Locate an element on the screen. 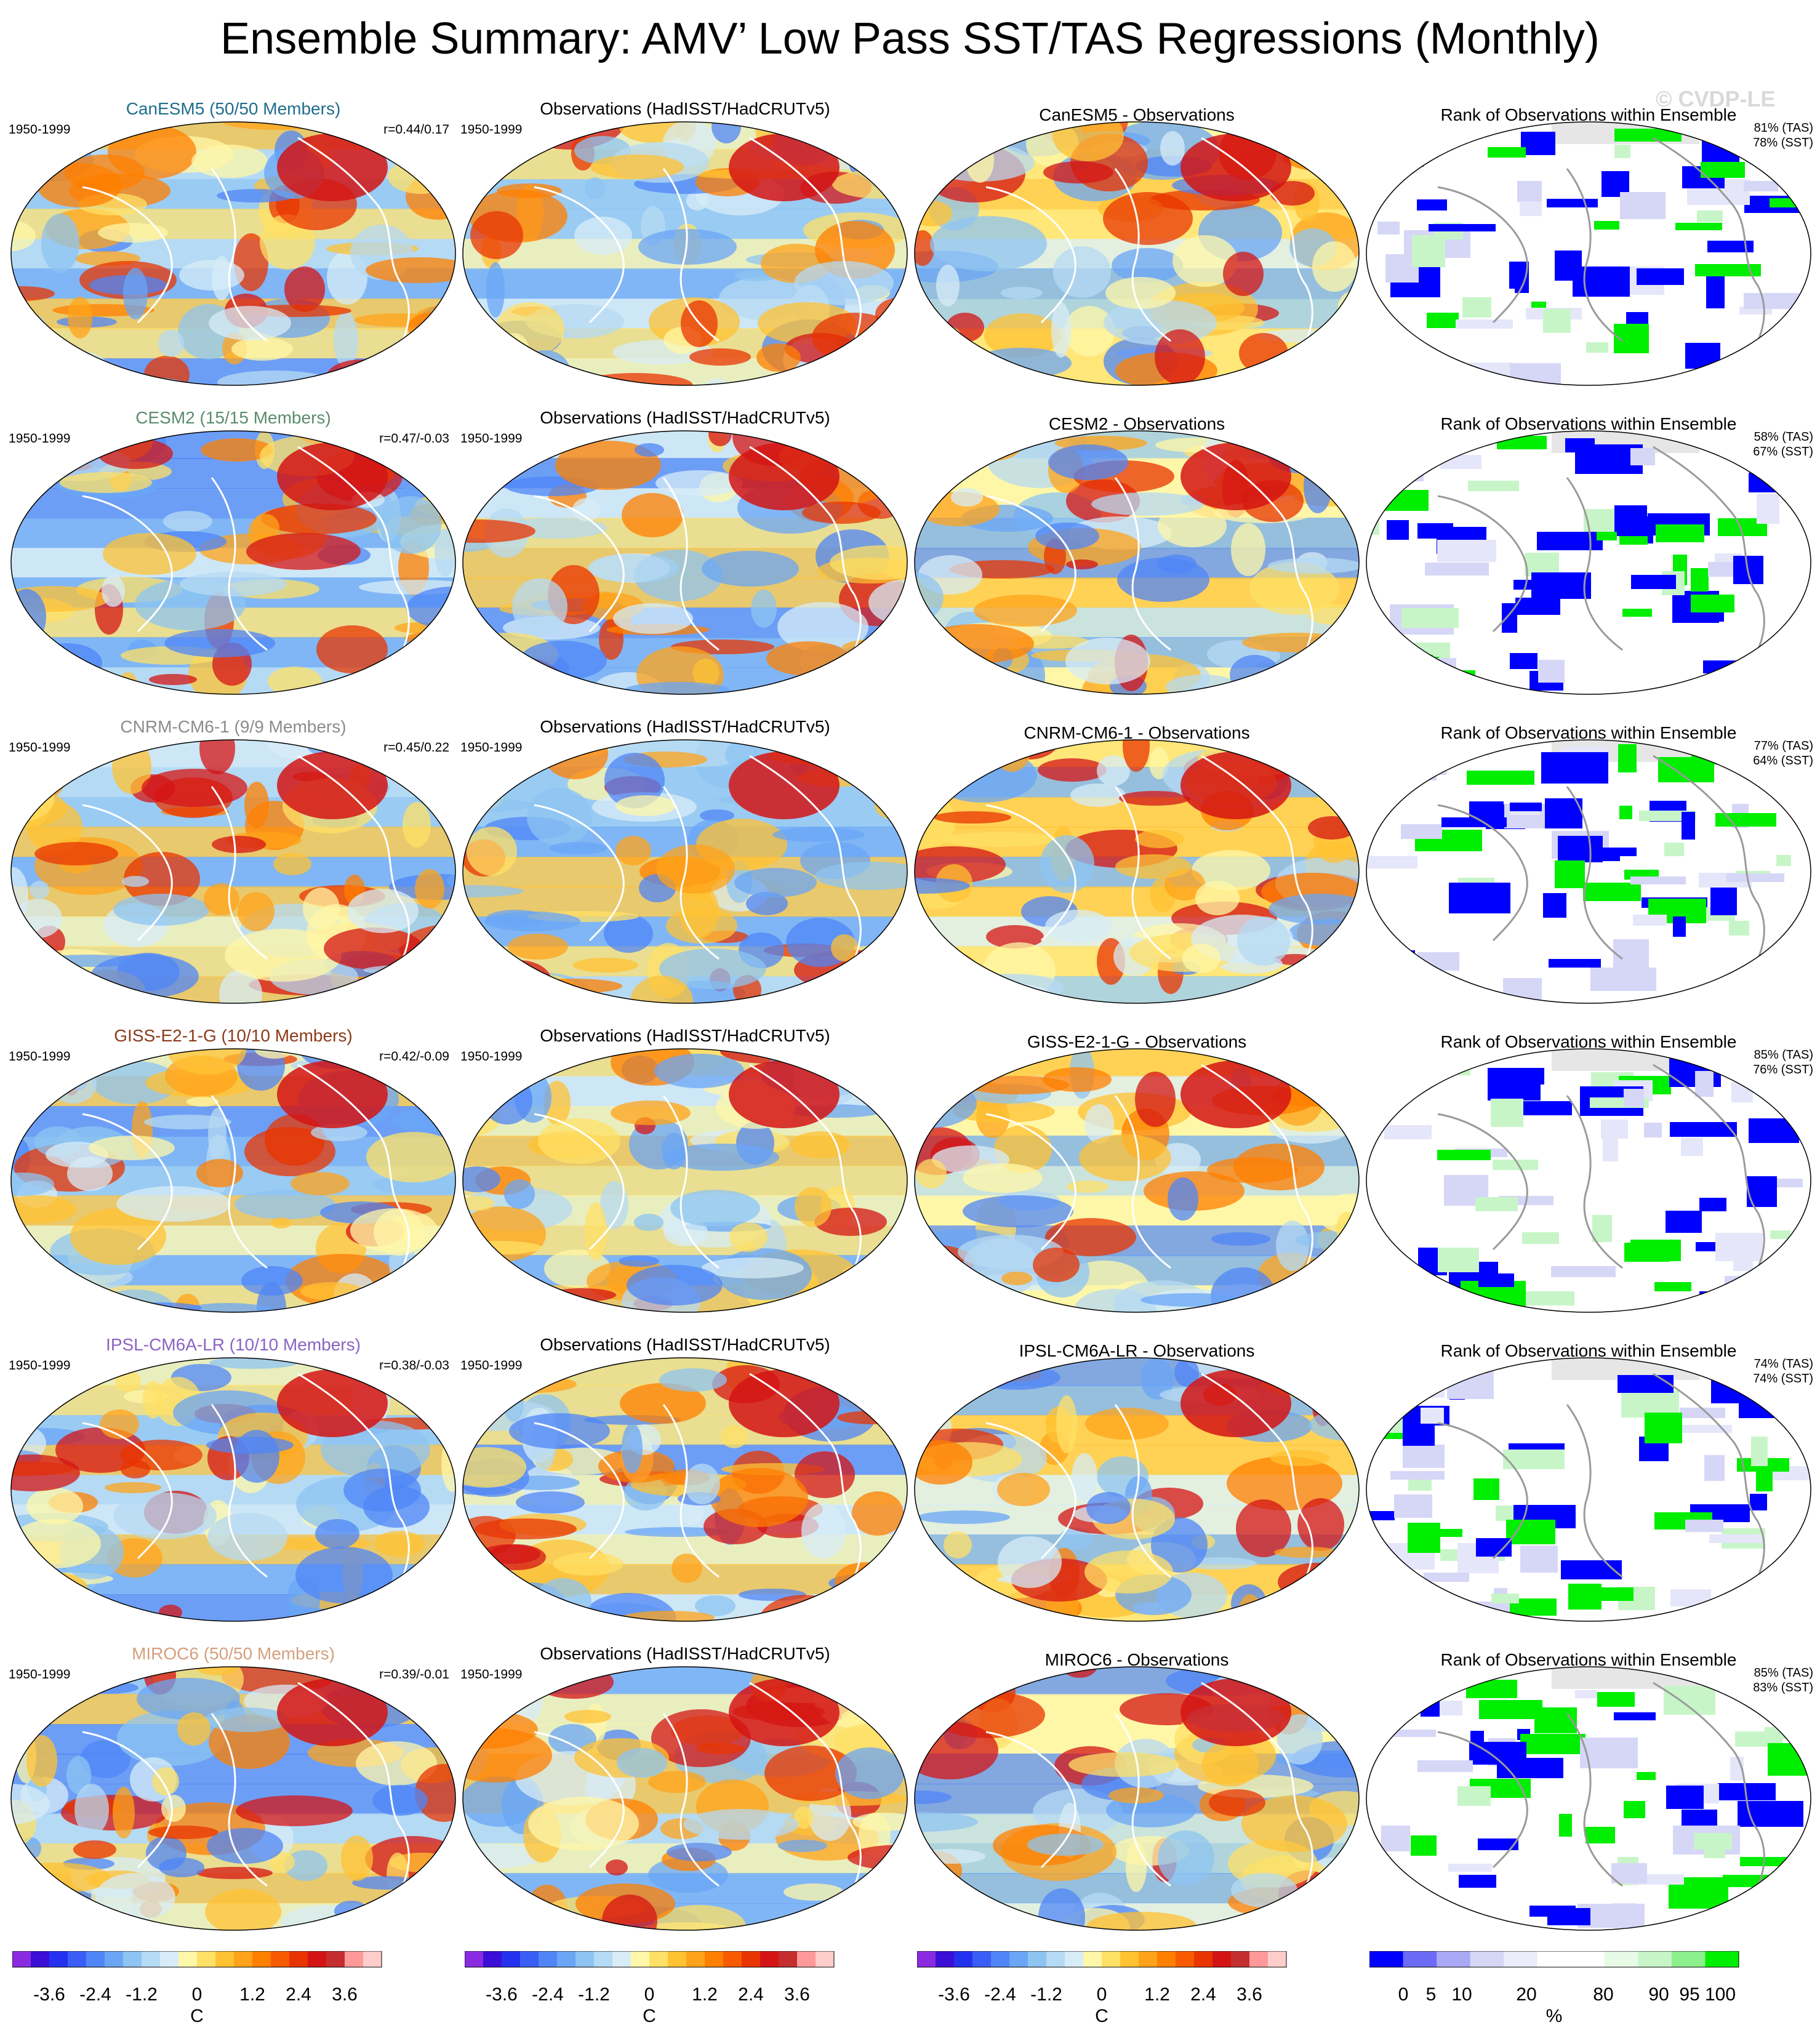 This screenshot has height=2041, width=1820. pattern-correlation: r=0.47/-0.03 is located at coordinates (414, 438).